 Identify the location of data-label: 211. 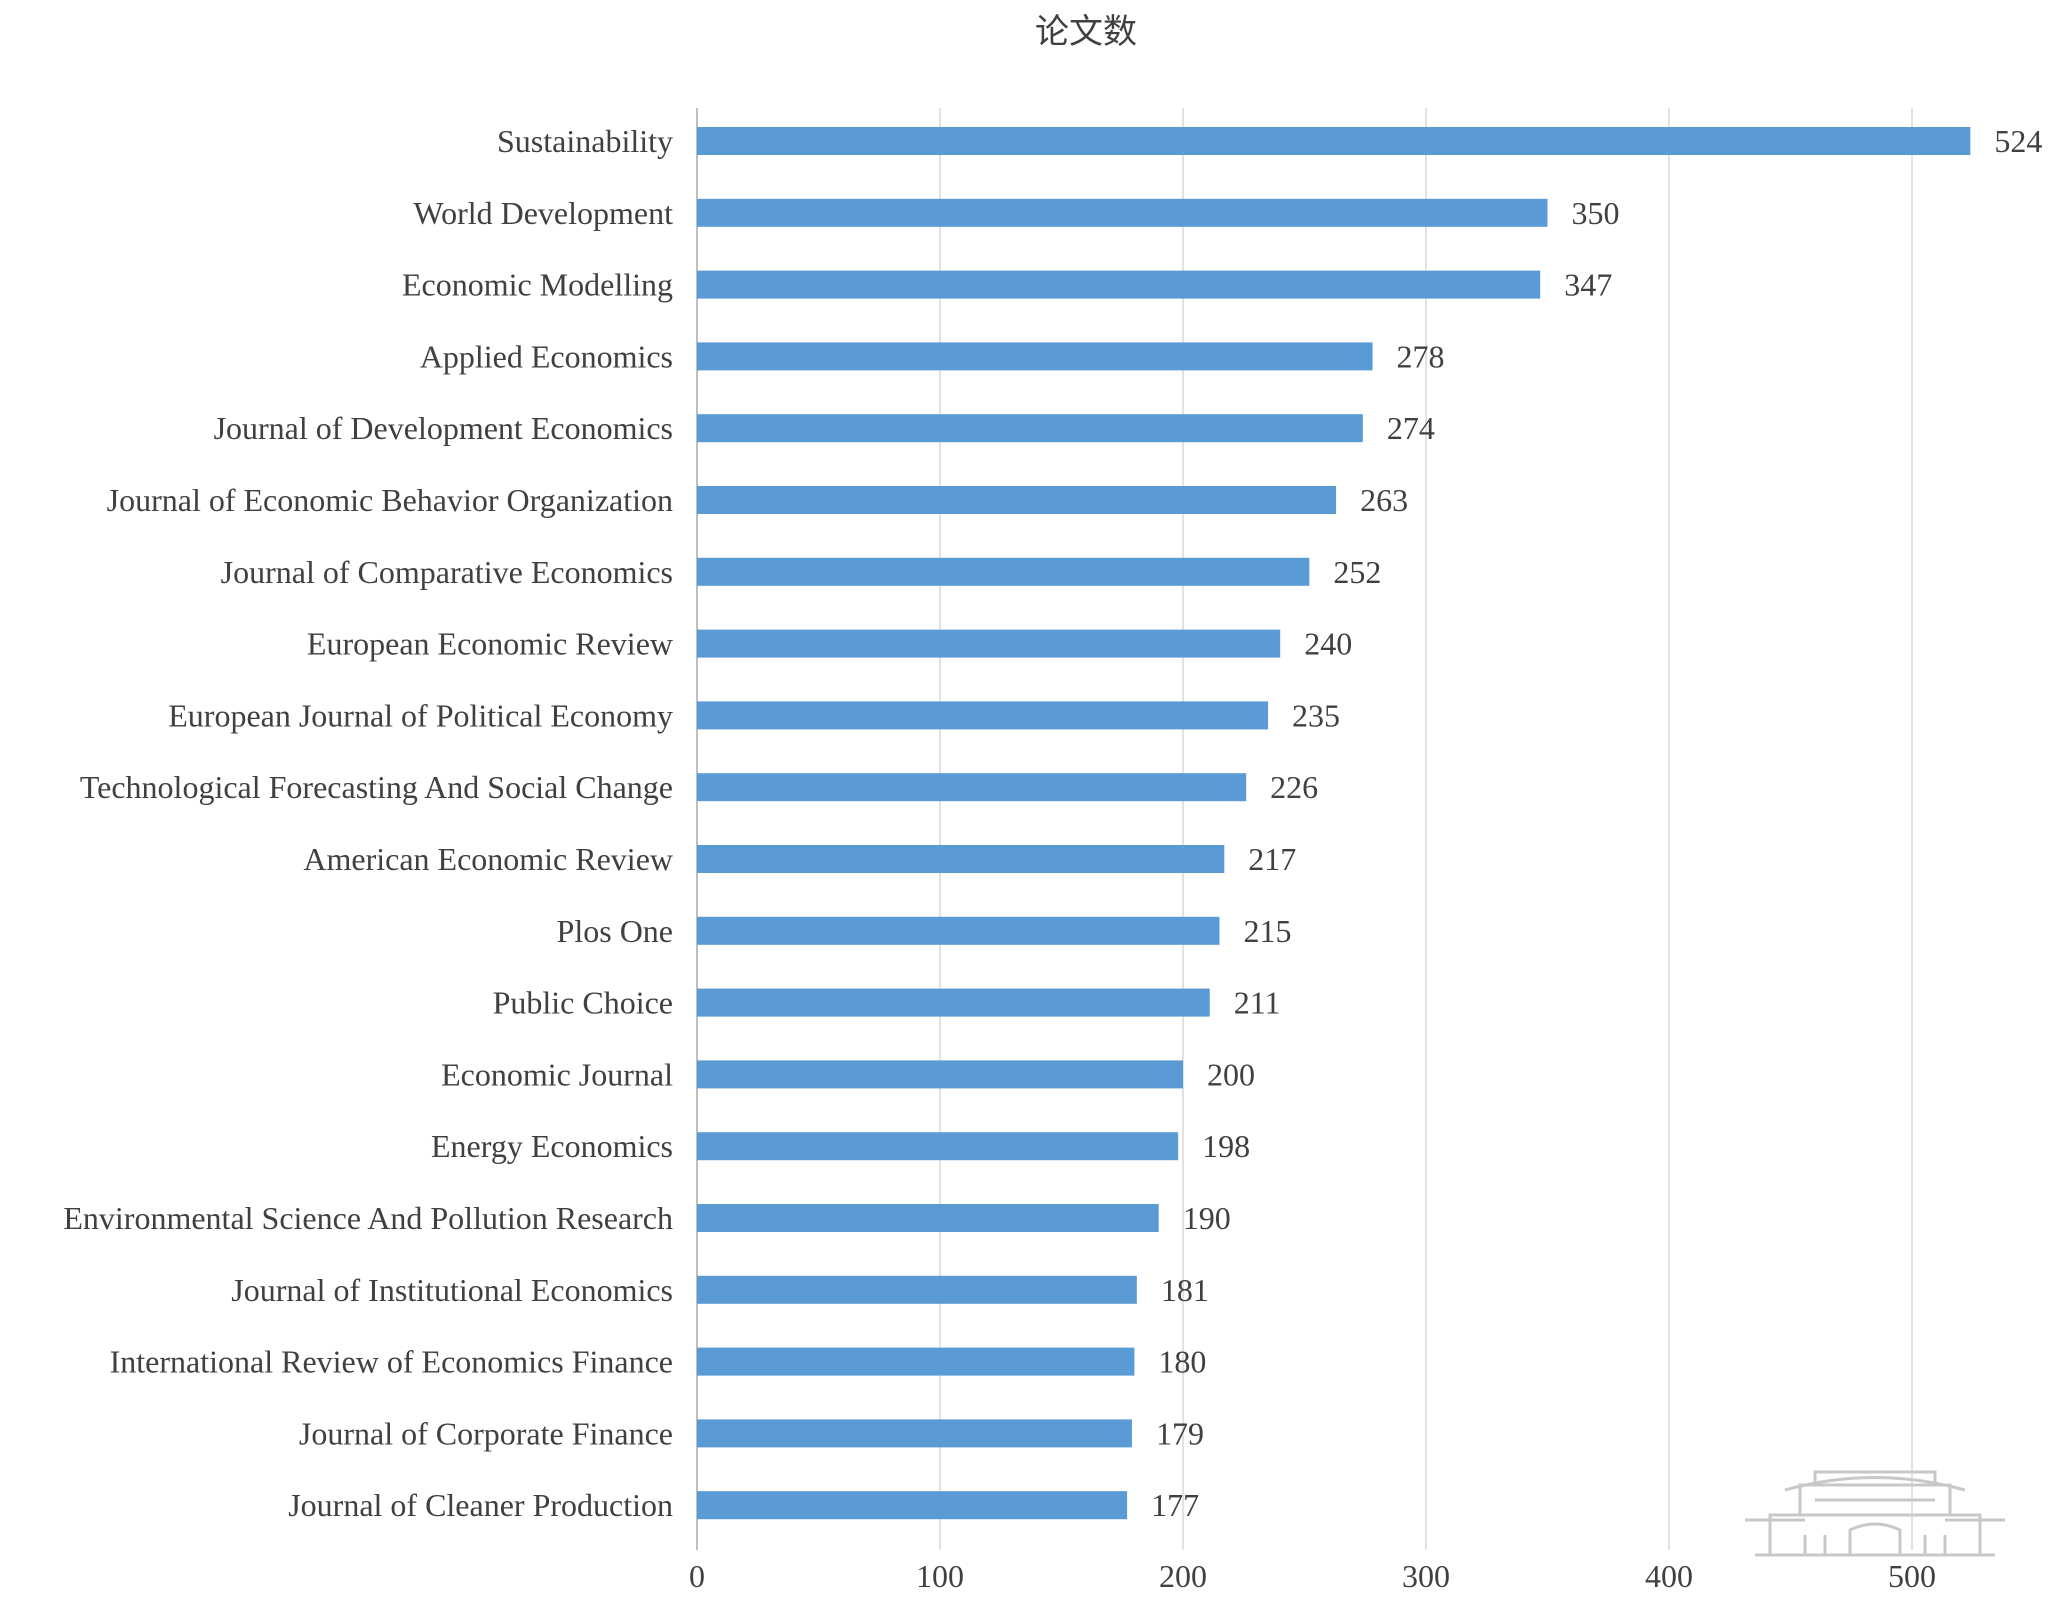
(1257, 1003).